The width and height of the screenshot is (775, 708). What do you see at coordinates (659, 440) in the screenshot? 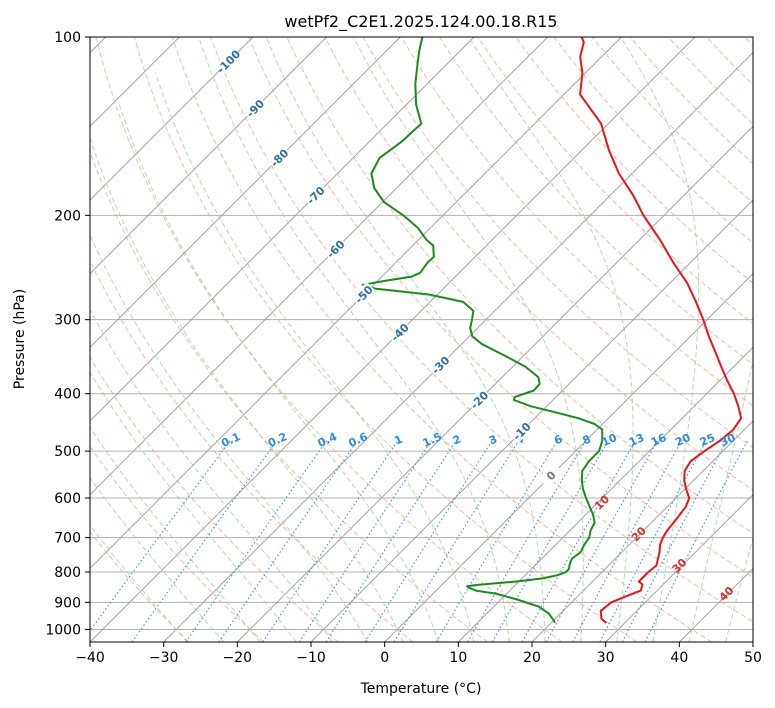
I see `mixing-ratio-label: 16` at bounding box center [659, 440].